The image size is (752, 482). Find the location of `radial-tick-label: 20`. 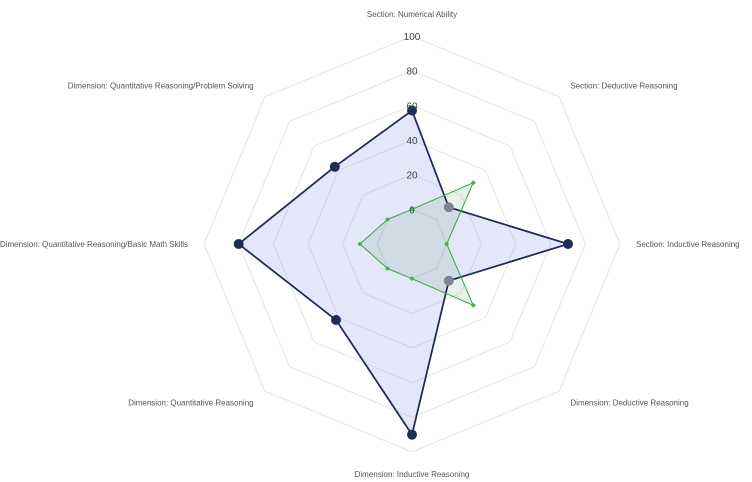

radial-tick-label: 20 is located at coordinates (412, 176).